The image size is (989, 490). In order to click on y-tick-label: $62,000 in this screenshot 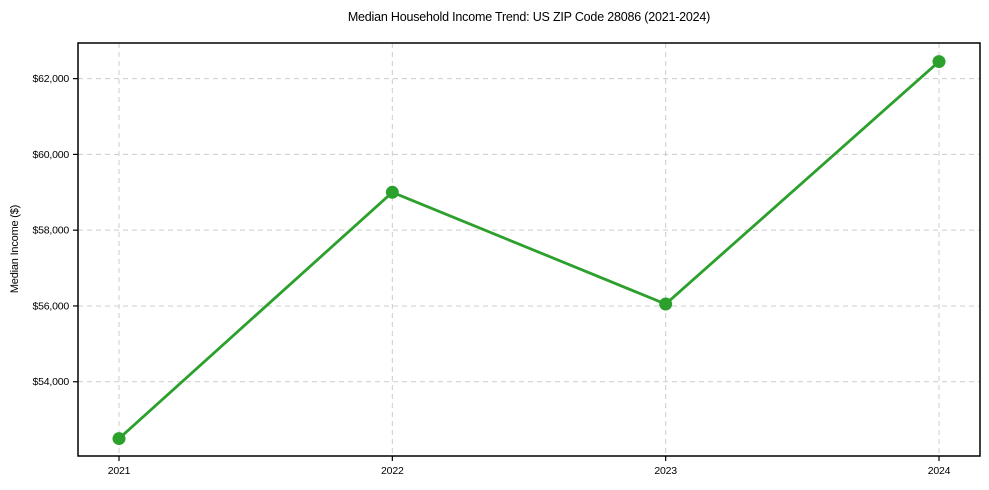, I will do `click(50, 79)`.